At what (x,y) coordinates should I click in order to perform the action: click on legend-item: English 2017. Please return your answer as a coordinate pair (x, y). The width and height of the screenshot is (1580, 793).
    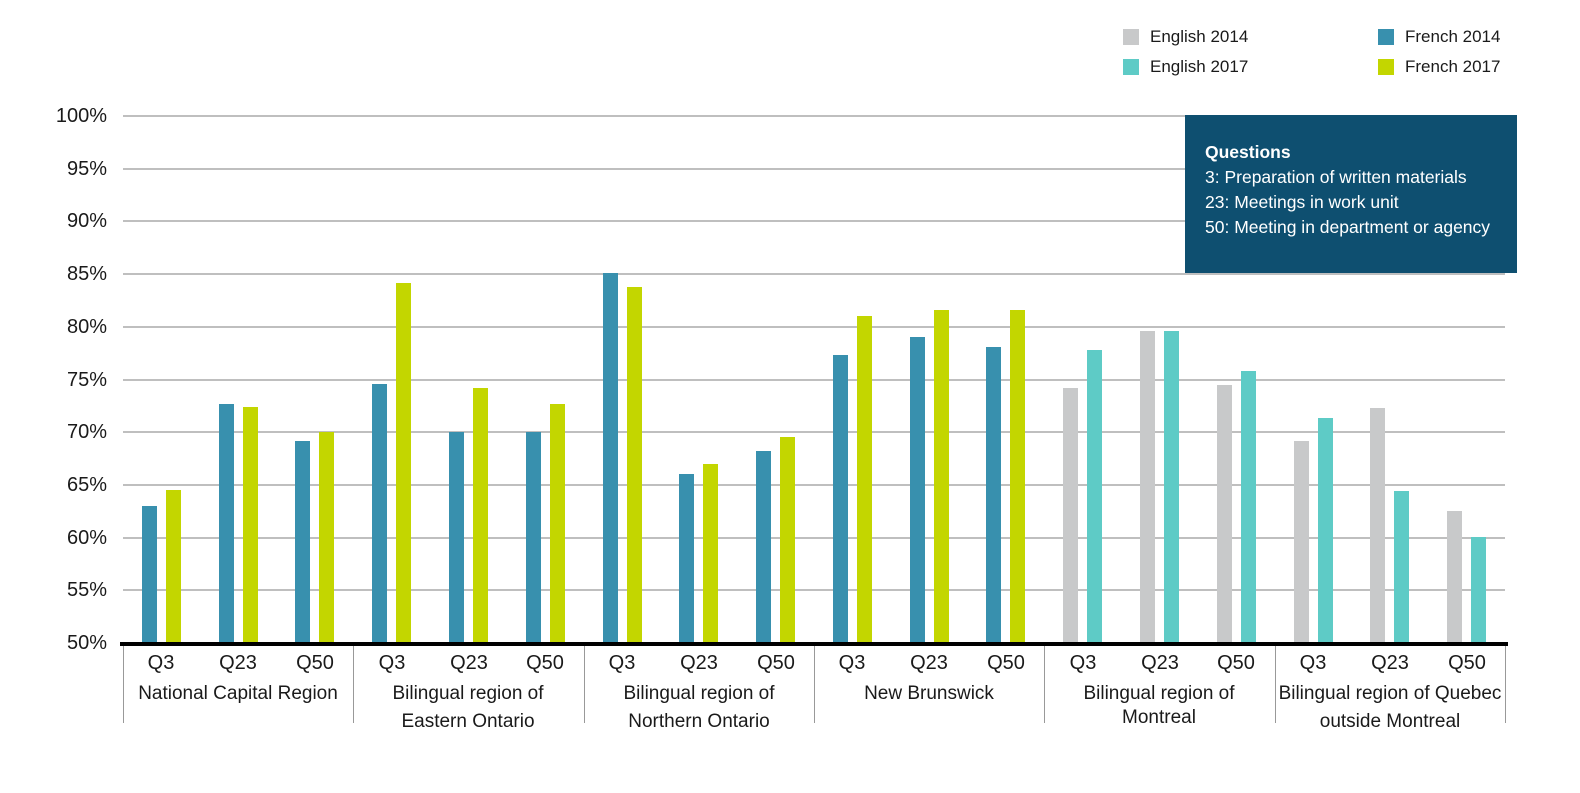
    Looking at the image, I should click on (1213, 67).